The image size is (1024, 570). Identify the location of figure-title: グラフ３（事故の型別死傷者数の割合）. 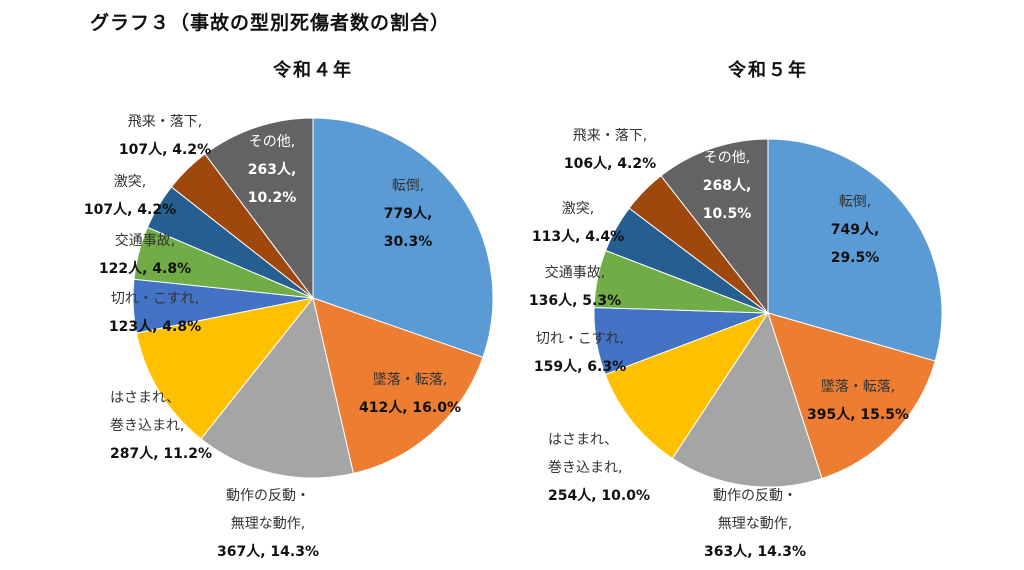
(270, 23).